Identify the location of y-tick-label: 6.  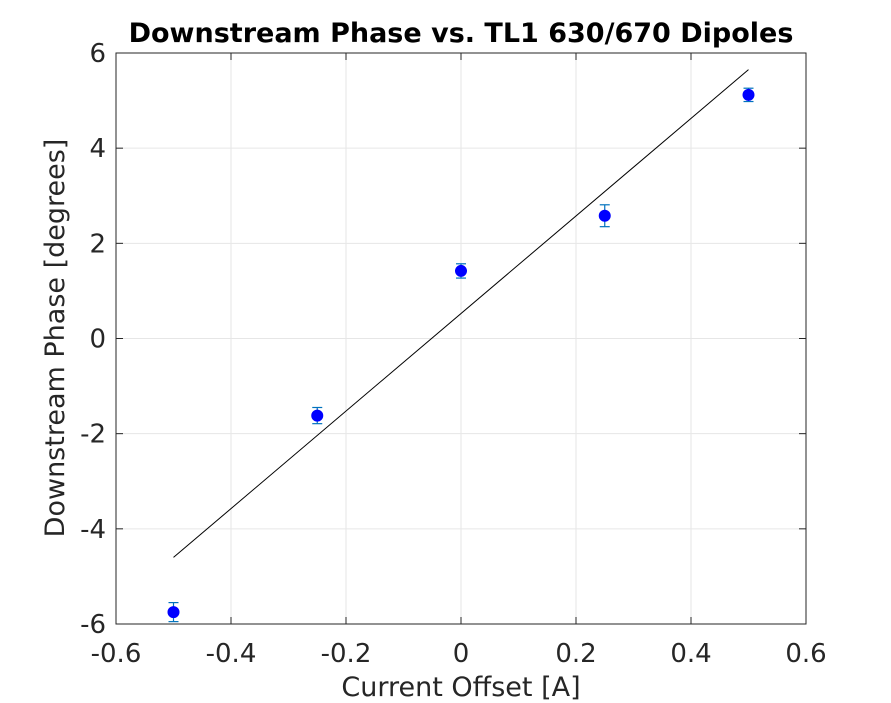
(97, 54).